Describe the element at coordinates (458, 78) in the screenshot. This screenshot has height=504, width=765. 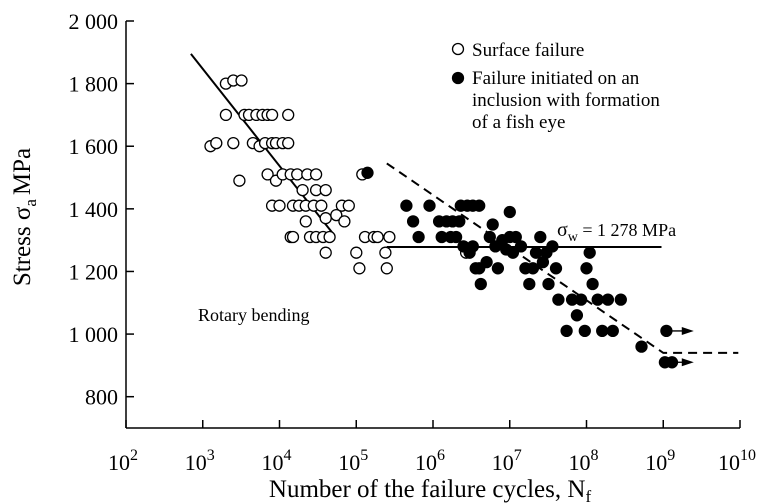
I see `legend-filled-circle-marker` at that location.